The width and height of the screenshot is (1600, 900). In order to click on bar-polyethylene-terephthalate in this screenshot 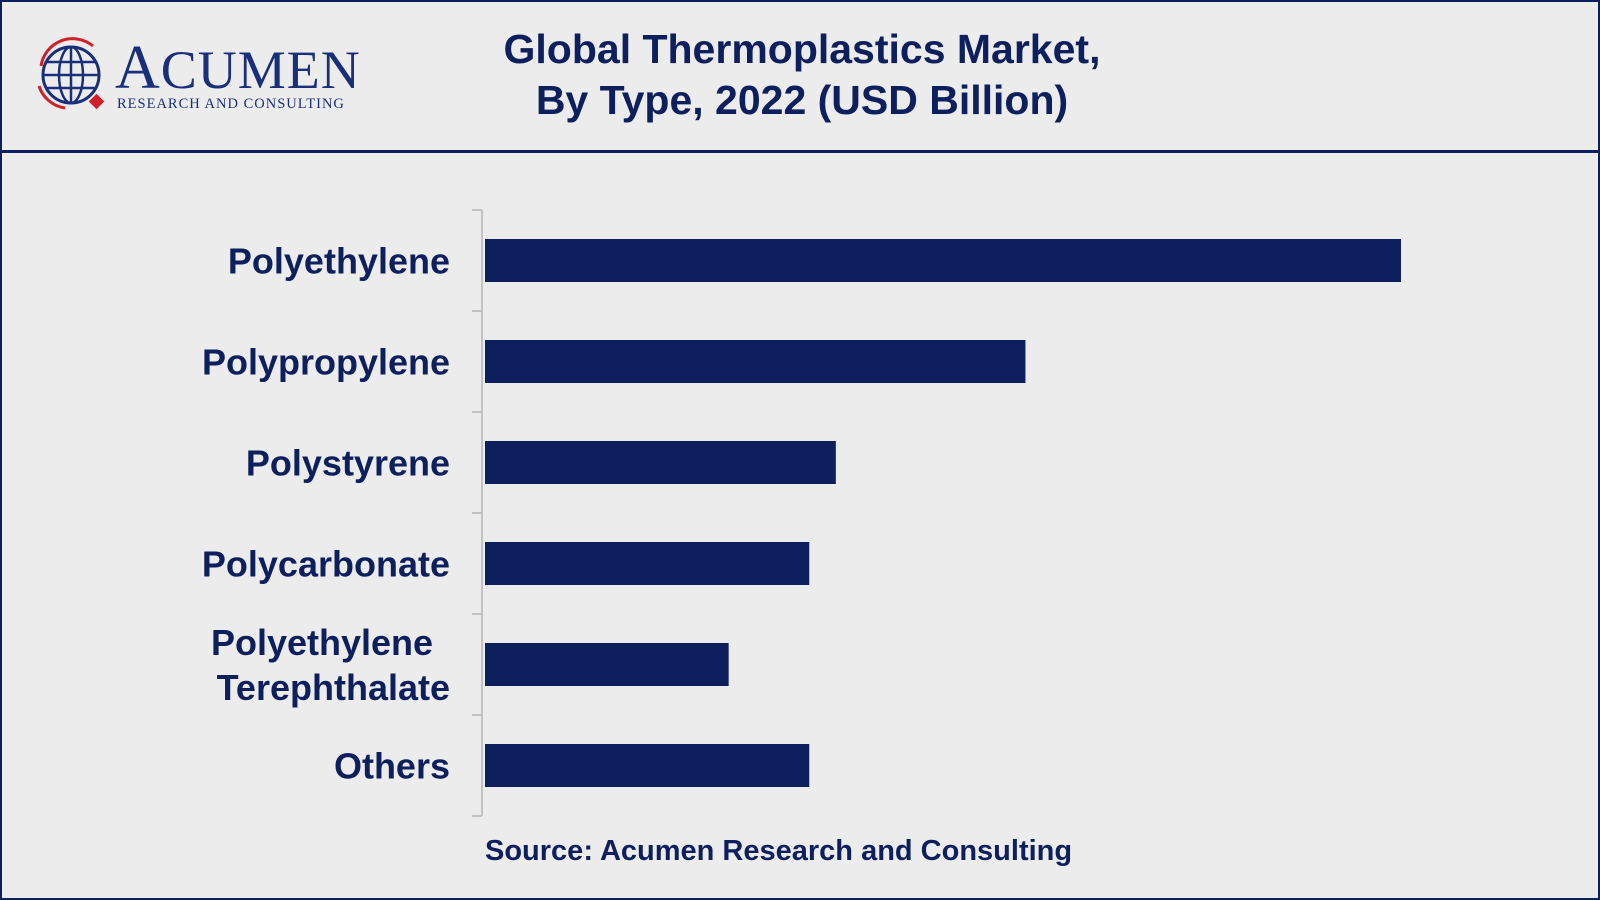, I will do `click(607, 664)`.